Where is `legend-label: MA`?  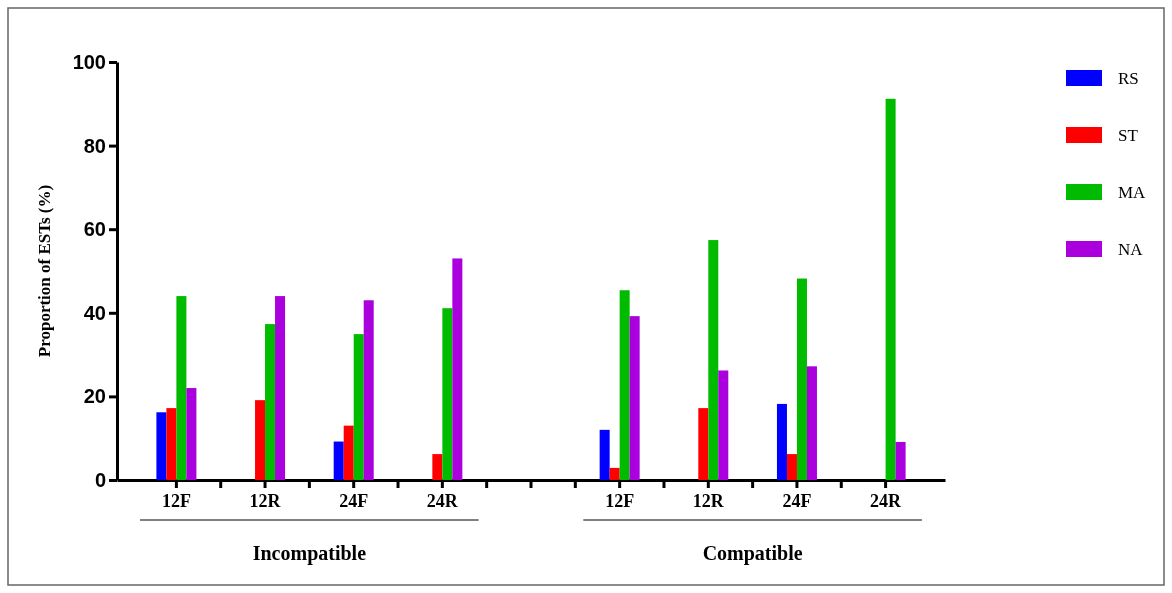 legend-label: MA is located at coordinates (1132, 192).